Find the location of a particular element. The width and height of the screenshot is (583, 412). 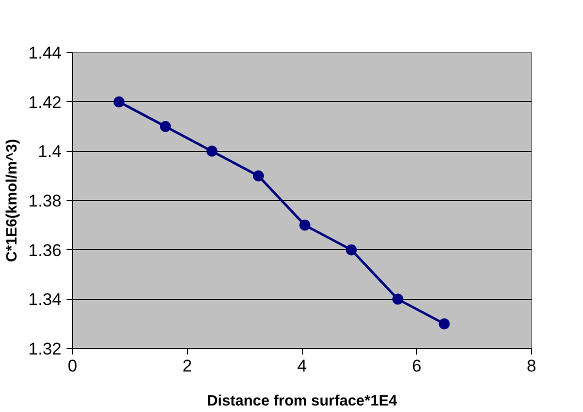

y-tick-label: 1.34 is located at coordinates (45, 300).